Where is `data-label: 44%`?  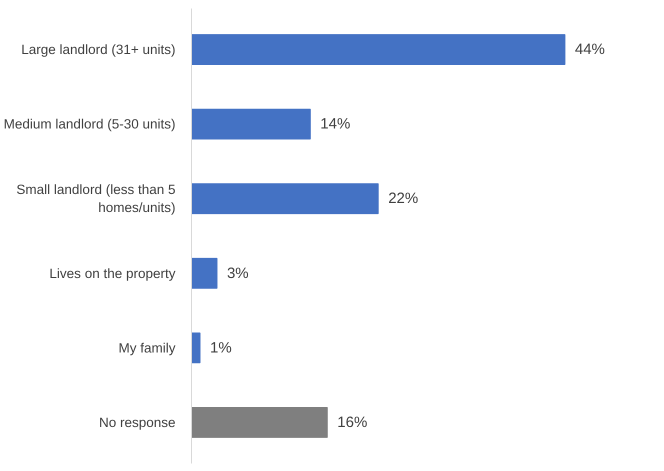 data-label: 44% is located at coordinates (589, 49).